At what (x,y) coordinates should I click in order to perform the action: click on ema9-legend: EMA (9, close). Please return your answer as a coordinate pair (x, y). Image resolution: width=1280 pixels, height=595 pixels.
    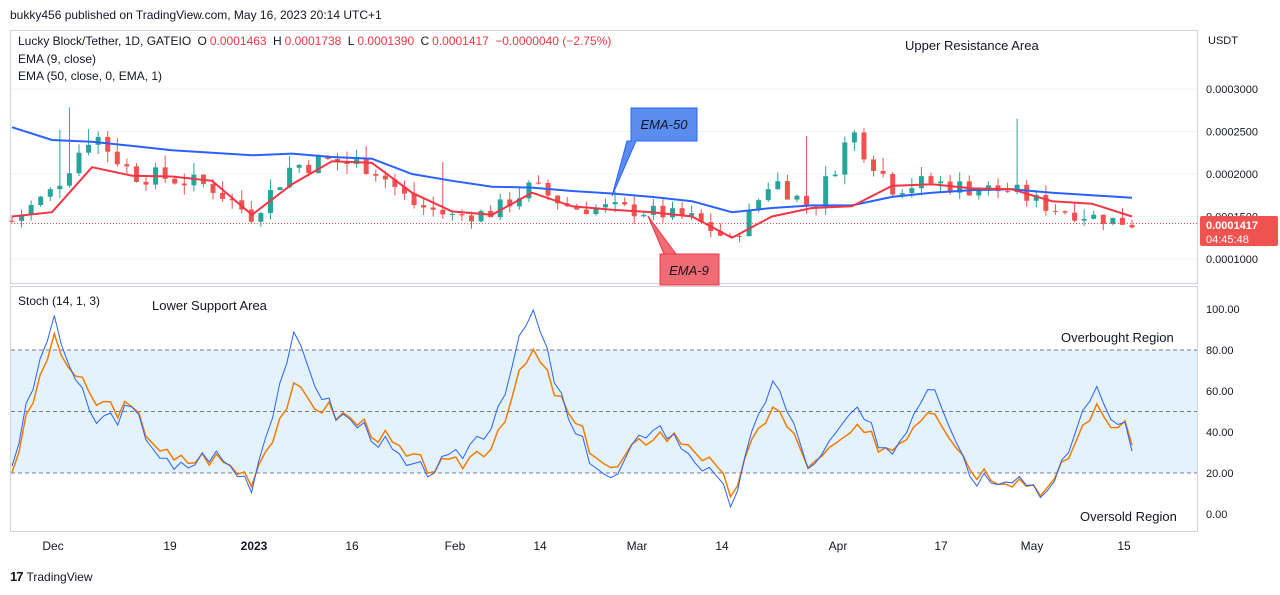
    Looking at the image, I should click on (57, 59).